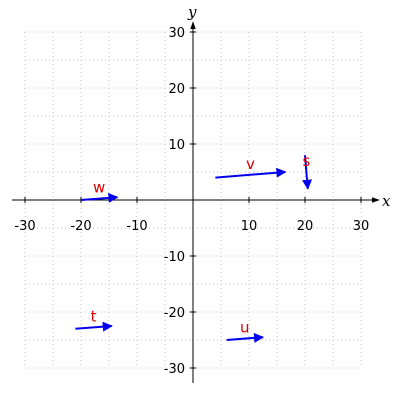  Describe the element at coordinates (386, 201) in the screenshot. I see `x-axis-label: x` at that location.